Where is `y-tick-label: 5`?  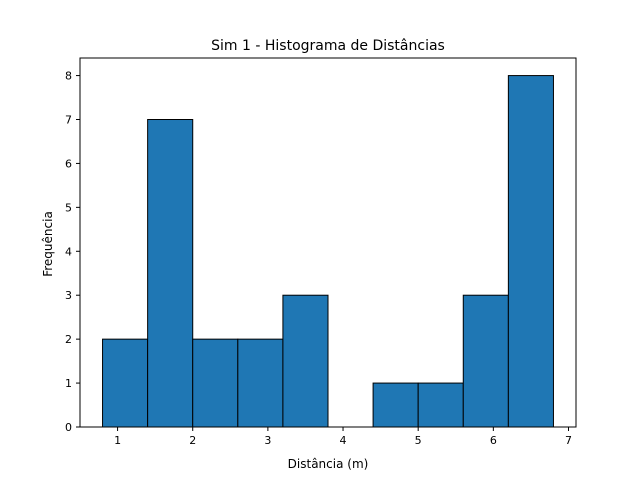
y-tick-label: 5 is located at coordinates (68, 207).